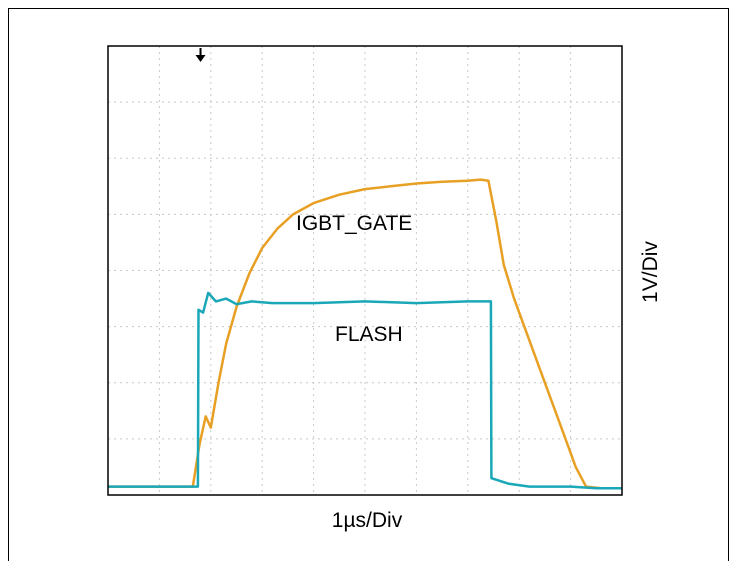 The image size is (737, 561). I want to click on series-label-igbt-gate: IGBT_GATE, so click(354, 223).